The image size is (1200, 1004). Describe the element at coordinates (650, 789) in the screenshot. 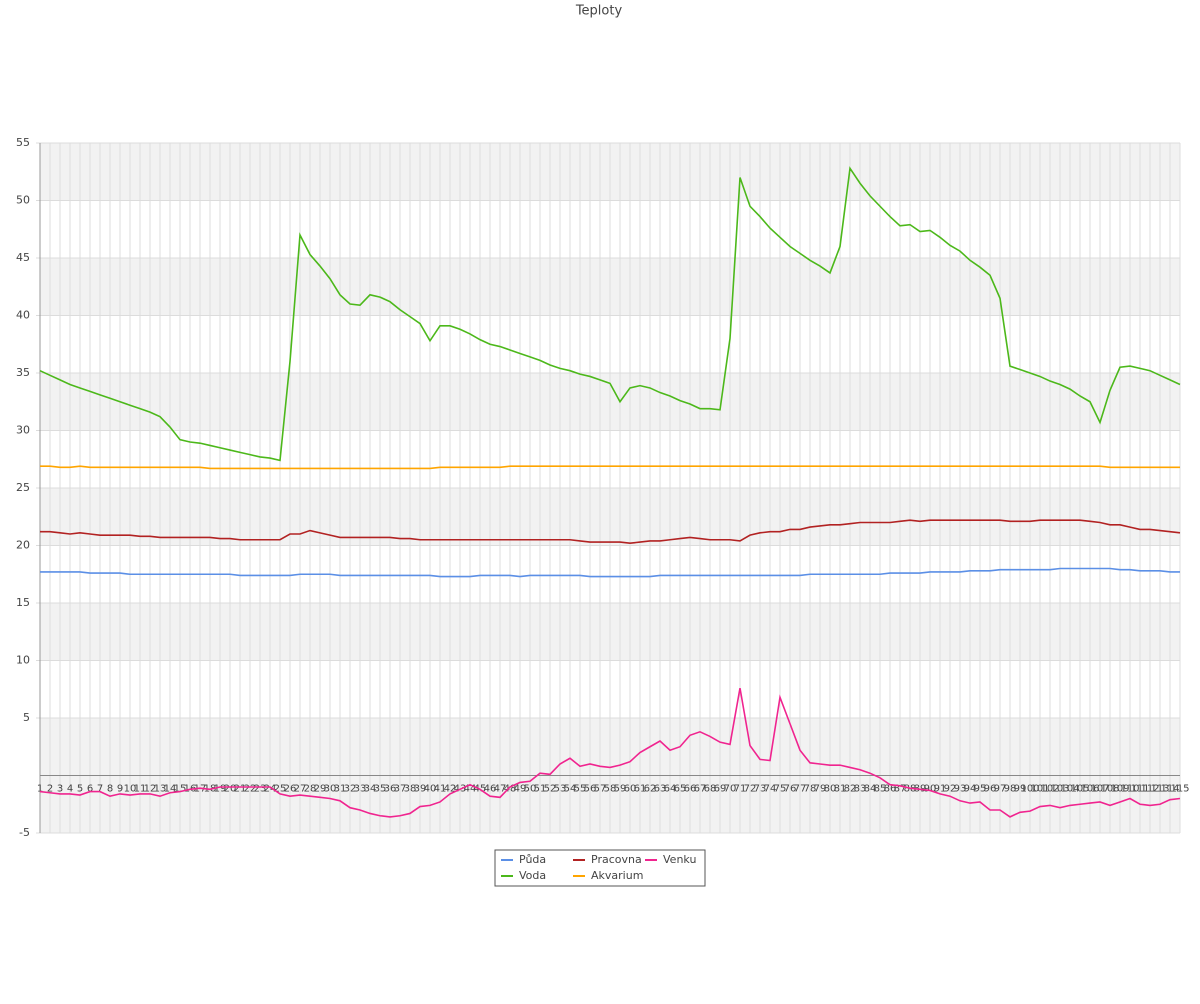

I see `x-tick-label: 62` at that location.